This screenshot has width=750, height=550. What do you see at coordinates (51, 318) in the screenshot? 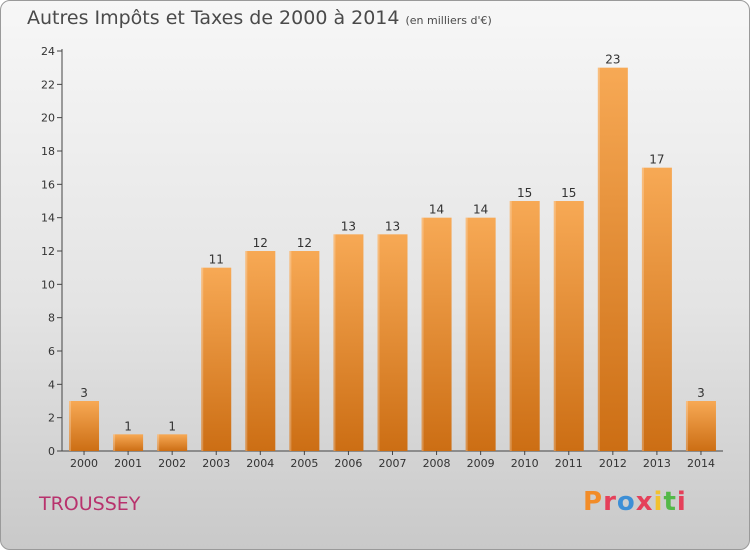
I see `y-tick-label: 8` at bounding box center [51, 318].